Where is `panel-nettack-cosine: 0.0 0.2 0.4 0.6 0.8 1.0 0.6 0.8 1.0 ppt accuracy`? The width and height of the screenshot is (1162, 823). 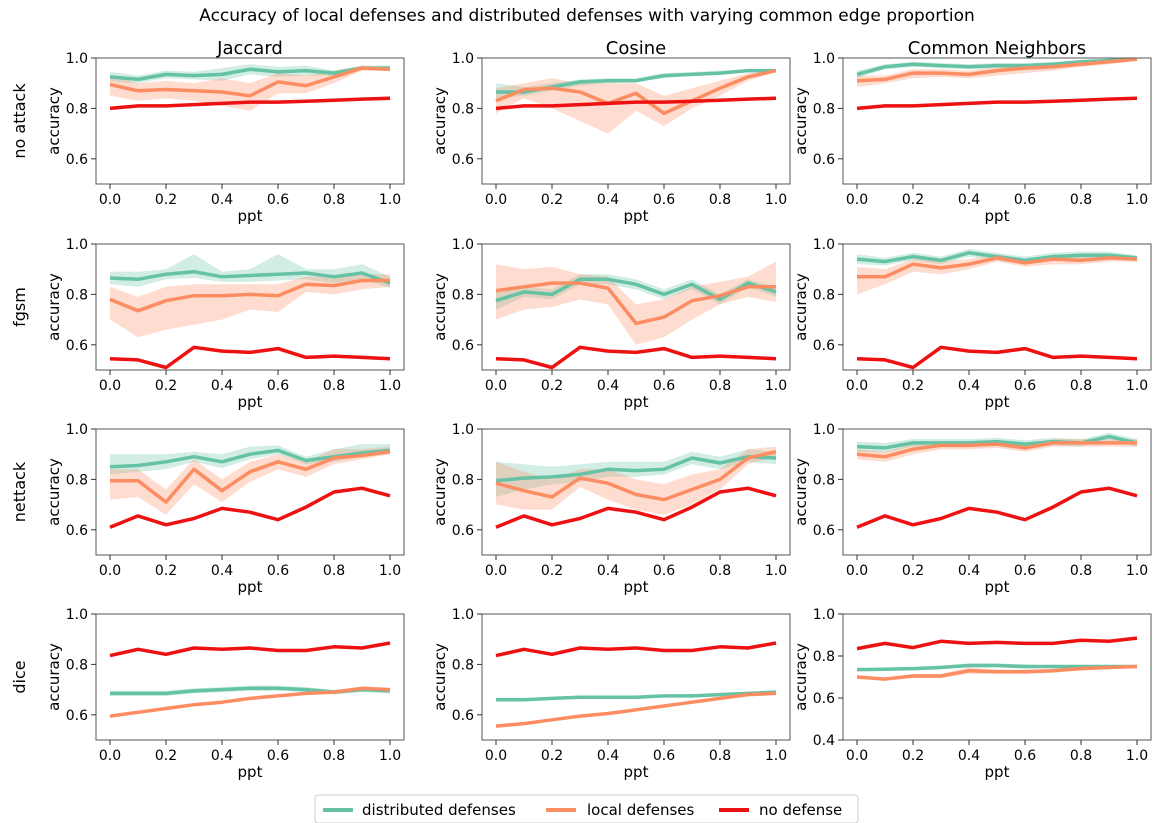 panel-nettack-cosine: 0.0 0.2 0.4 0.6 0.8 1.0 0.6 0.8 1.0 ppt accuracy is located at coordinates (611, 509).